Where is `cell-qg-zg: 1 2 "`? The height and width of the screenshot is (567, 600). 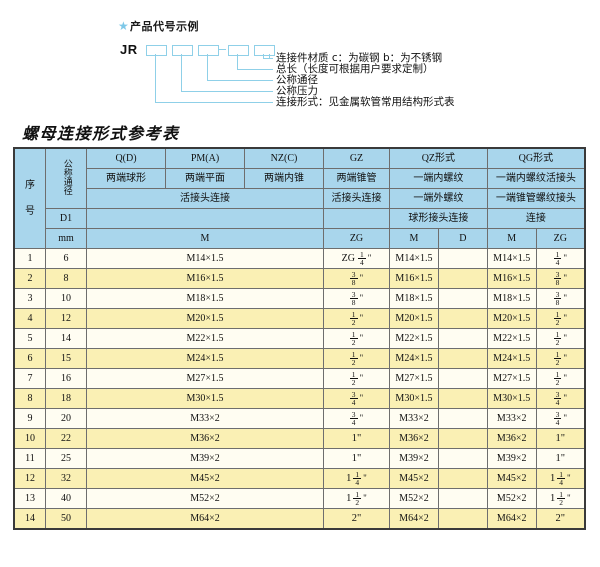 cell-qg-zg: 1 2 " is located at coordinates (560, 358).